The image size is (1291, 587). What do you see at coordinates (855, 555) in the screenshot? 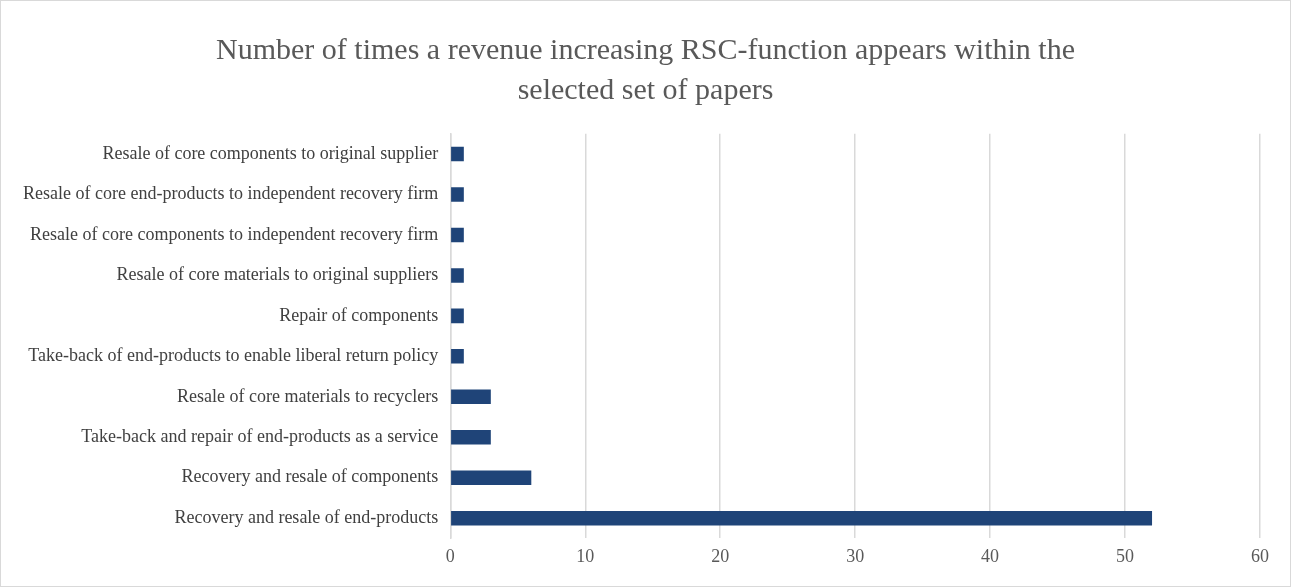
I see `x-tick-label: 30` at bounding box center [855, 555].